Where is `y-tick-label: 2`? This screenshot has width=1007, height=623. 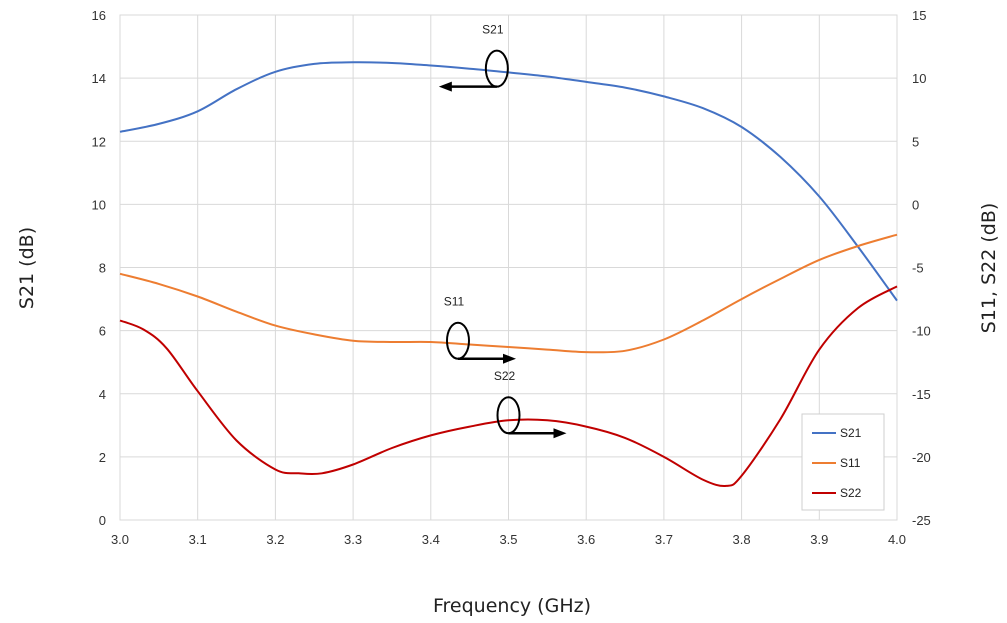
y-tick-label: 2 is located at coordinates (102, 457).